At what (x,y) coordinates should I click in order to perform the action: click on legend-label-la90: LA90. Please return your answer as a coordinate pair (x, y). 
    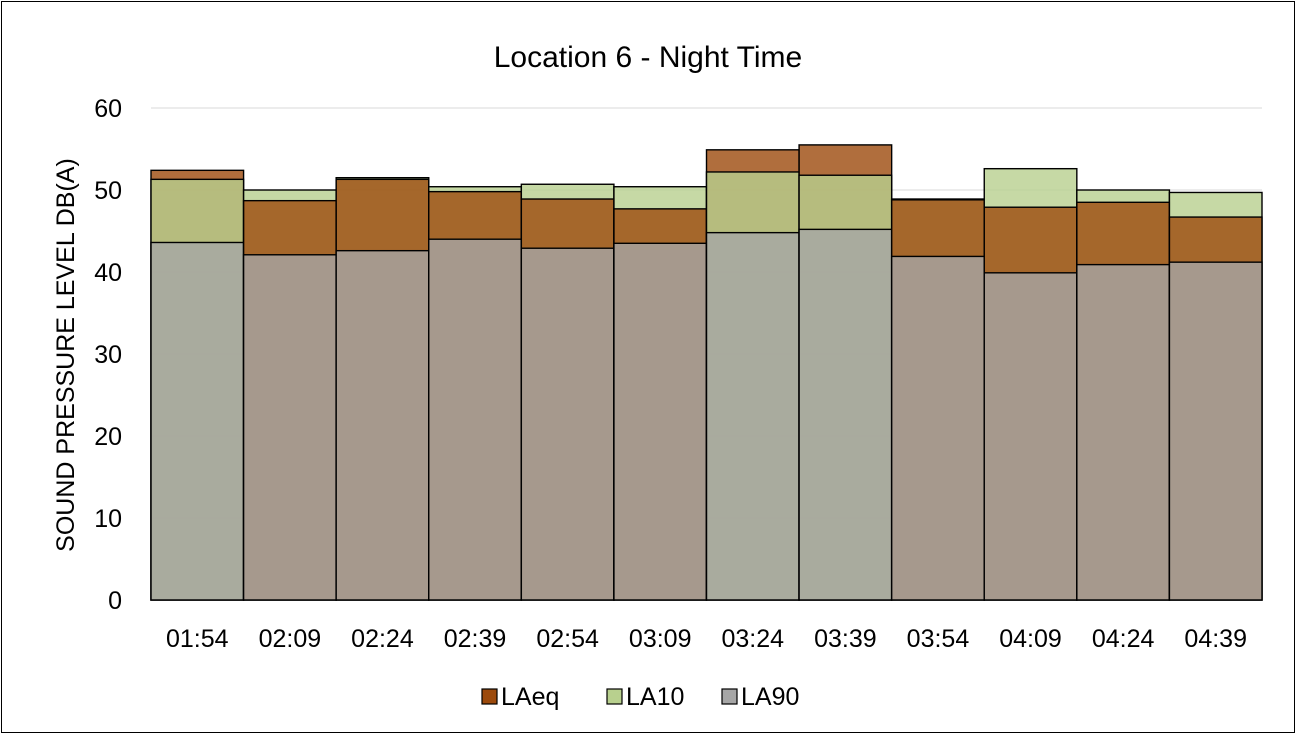
    Looking at the image, I should click on (770, 697).